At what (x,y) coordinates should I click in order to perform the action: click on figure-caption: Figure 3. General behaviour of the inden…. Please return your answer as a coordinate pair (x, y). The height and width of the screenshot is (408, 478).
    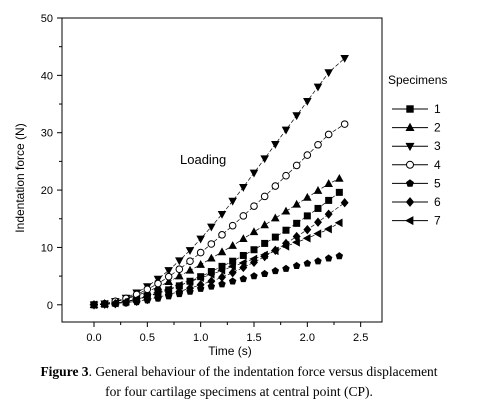
    Looking at the image, I should click on (239, 382).